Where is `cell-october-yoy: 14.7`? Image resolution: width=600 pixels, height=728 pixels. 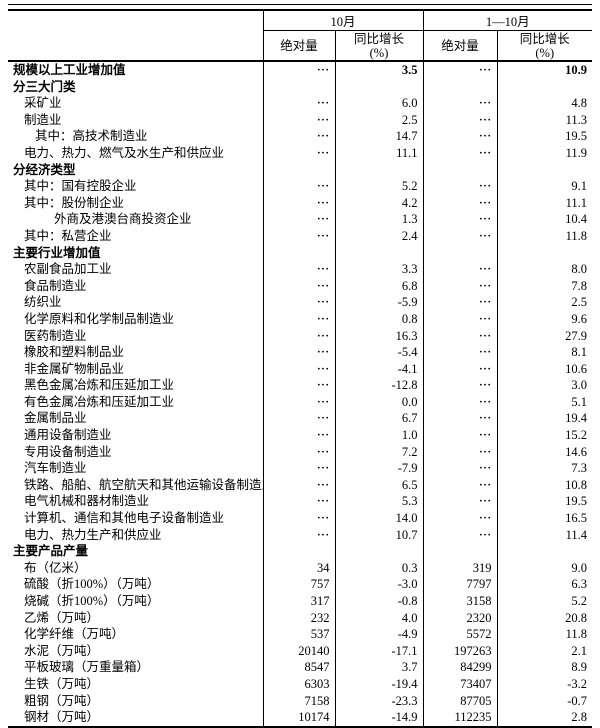 cell-october-yoy: 14.7 is located at coordinates (379, 136).